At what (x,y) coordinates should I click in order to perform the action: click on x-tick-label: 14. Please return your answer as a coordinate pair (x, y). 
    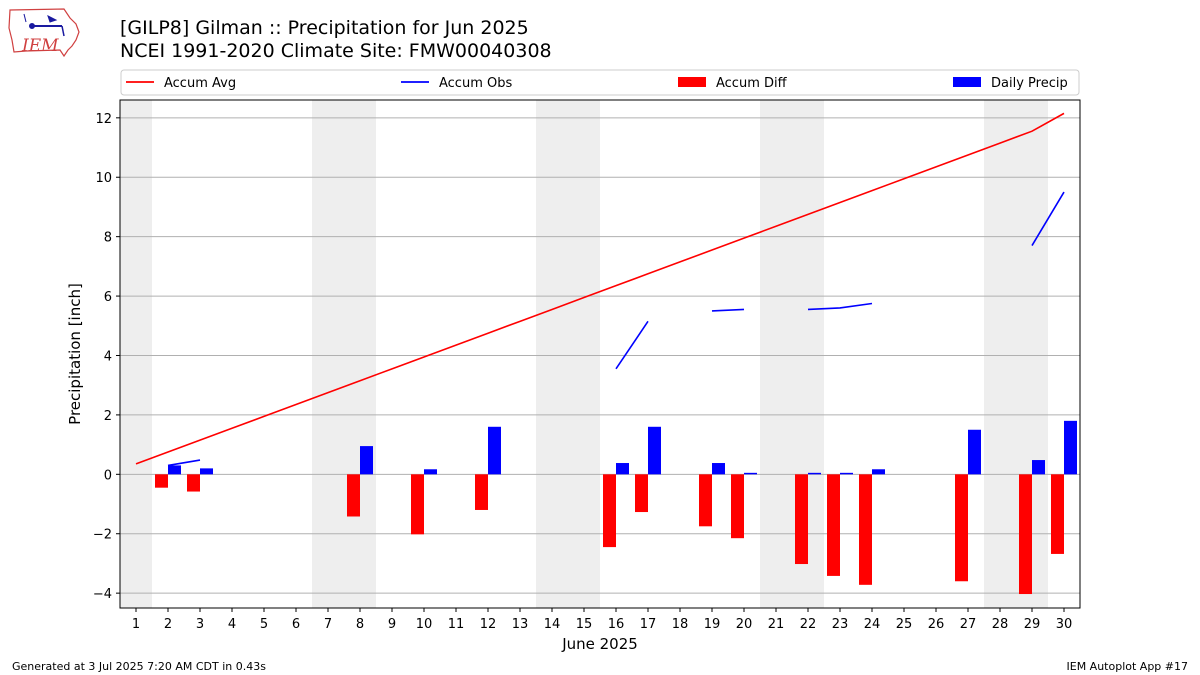
    Looking at the image, I should click on (552, 624).